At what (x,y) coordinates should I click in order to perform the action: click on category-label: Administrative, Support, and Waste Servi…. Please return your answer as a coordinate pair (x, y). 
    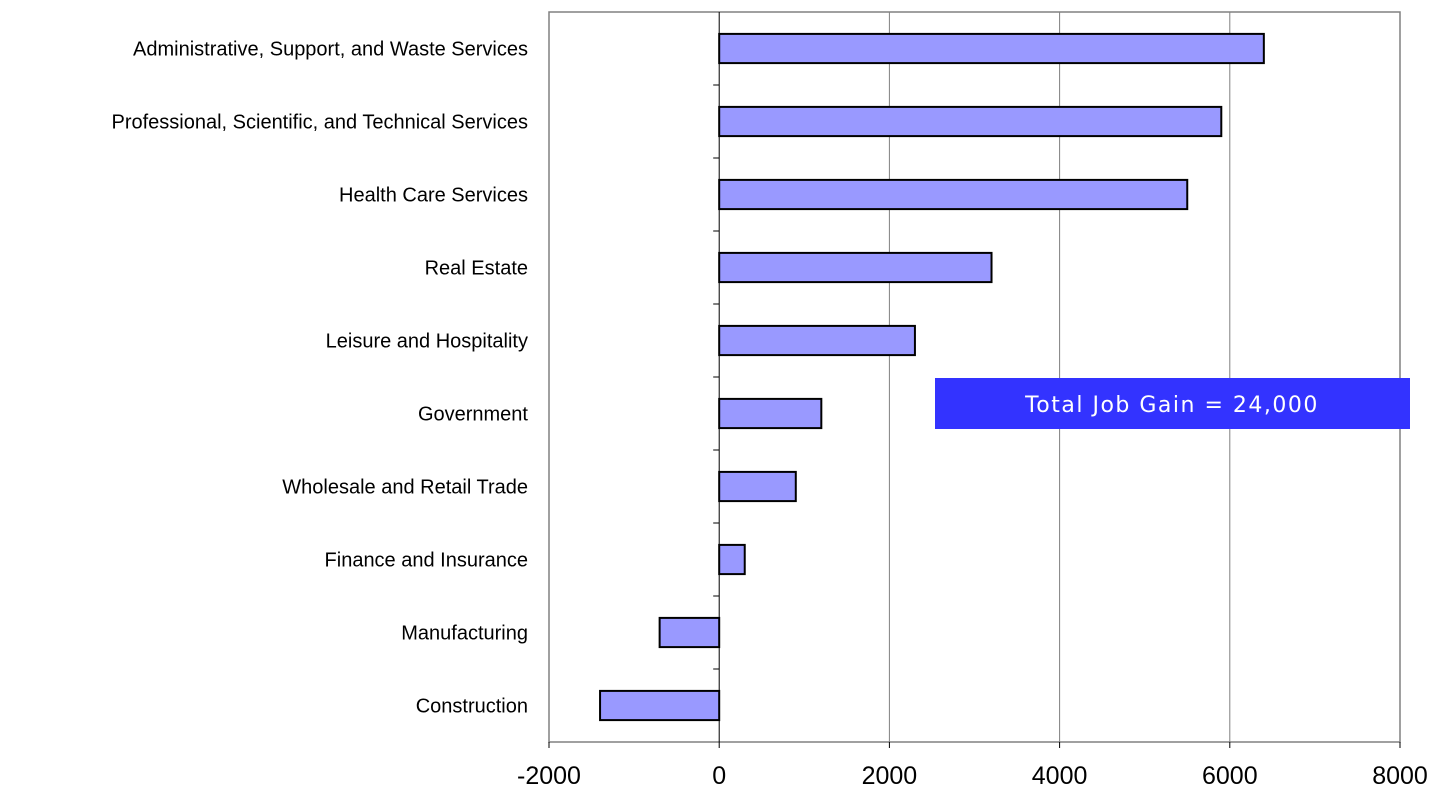
    Looking at the image, I should click on (330, 50).